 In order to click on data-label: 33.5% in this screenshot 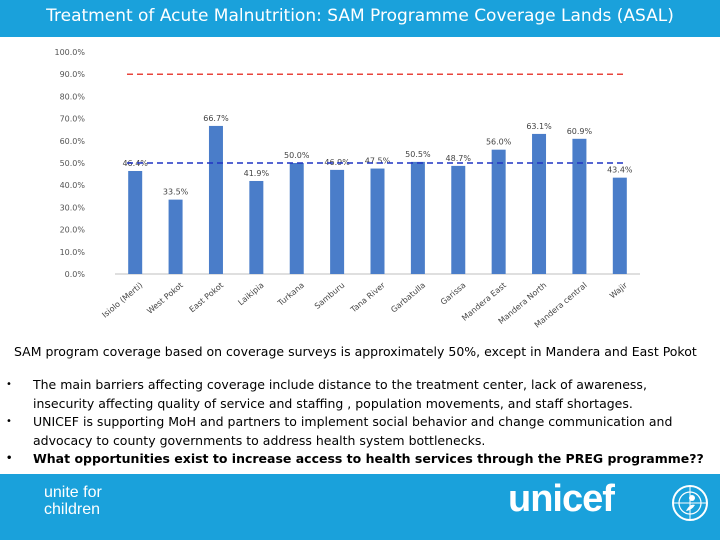, I will do `click(176, 192)`.